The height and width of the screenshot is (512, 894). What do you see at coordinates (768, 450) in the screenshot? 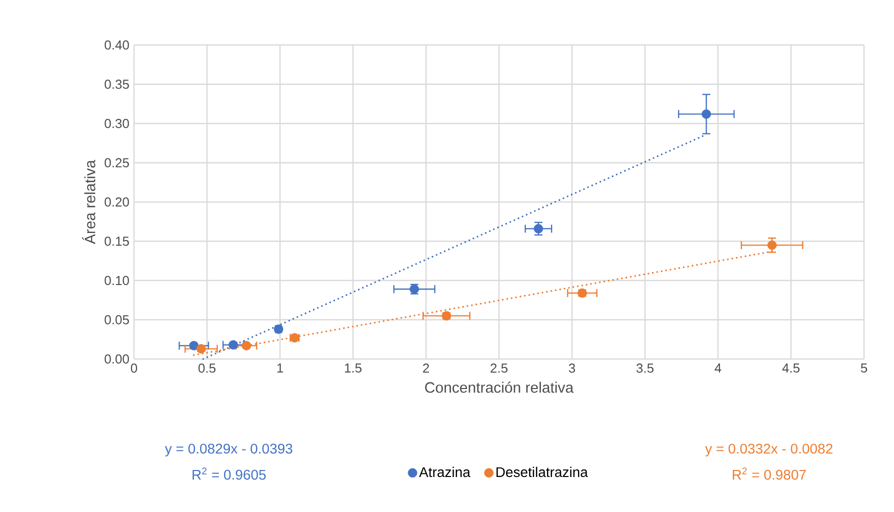
I see `text: y = 0.0332x - 0.0082` at bounding box center [768, 450].